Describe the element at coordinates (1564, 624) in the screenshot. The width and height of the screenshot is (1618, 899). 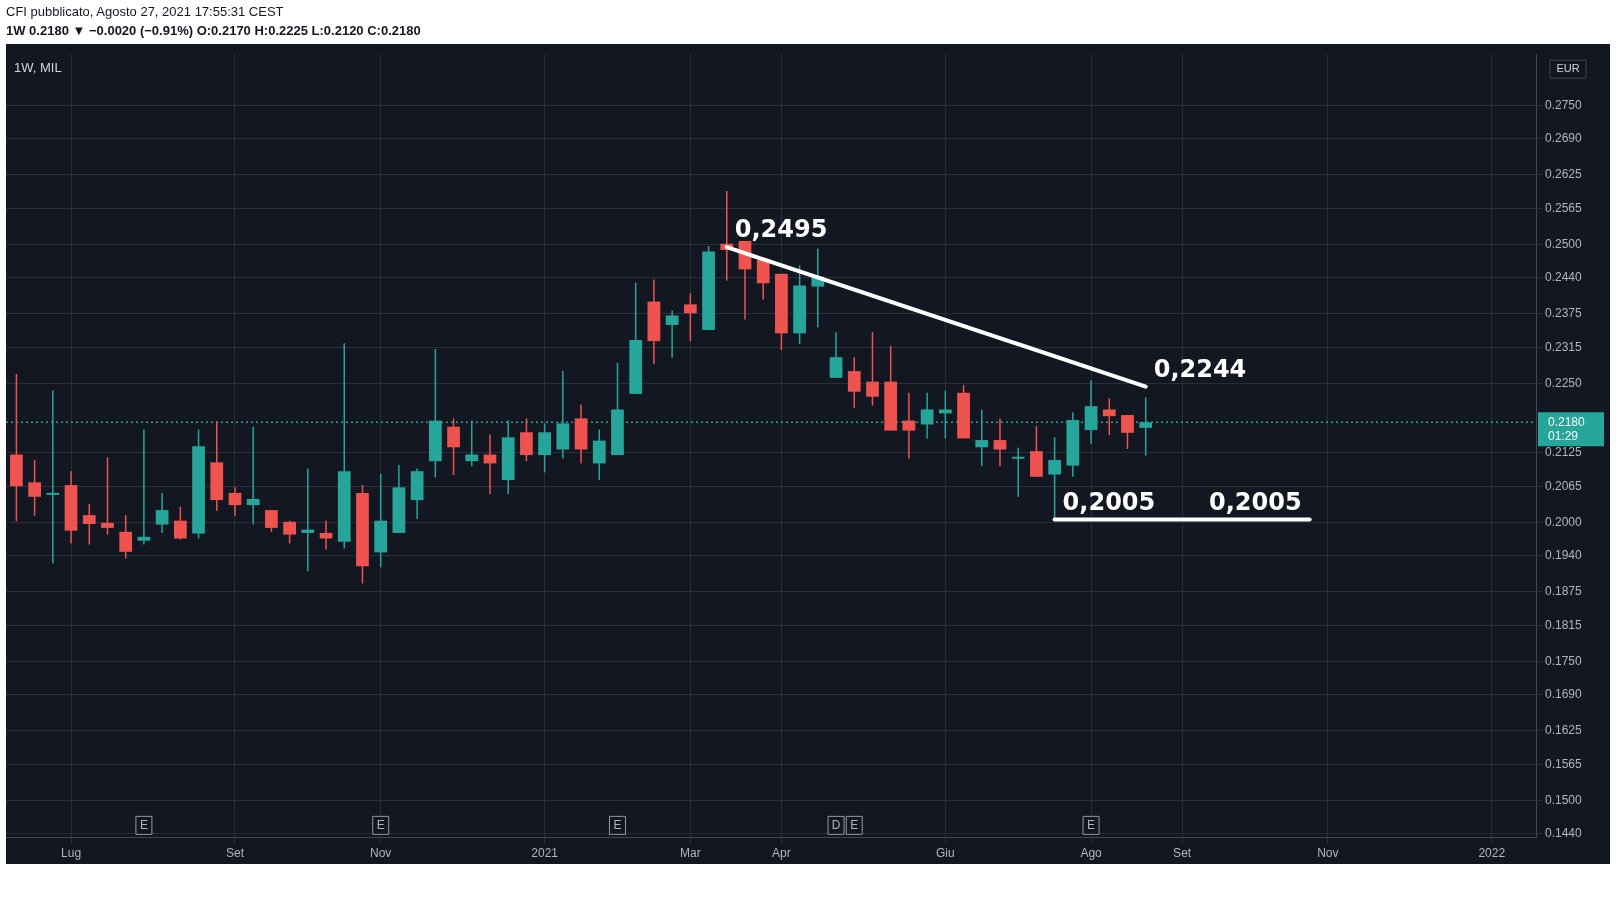
I see `y-tick-label: 0.1815` at that location.